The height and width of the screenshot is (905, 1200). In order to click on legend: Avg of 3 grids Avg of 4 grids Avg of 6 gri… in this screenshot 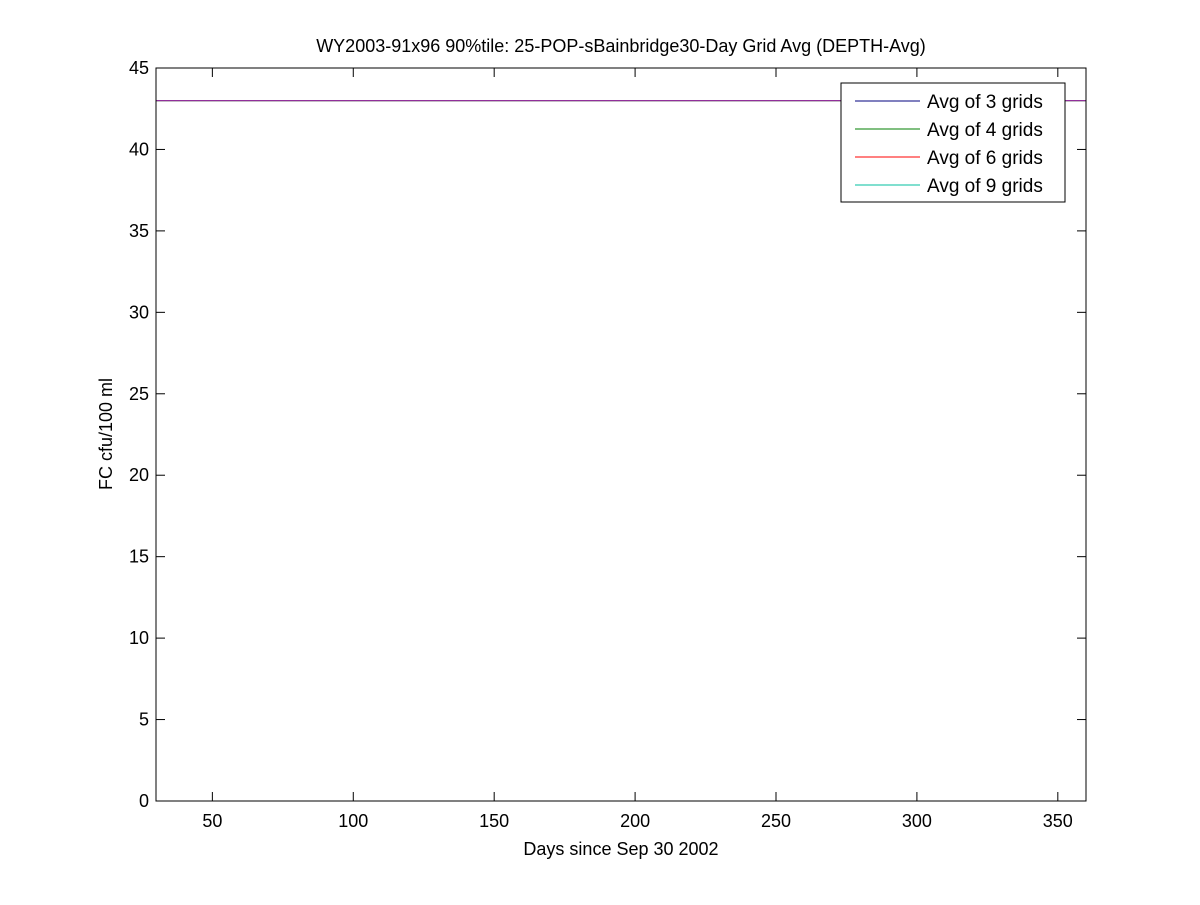, I will do `click(953, 142)`.